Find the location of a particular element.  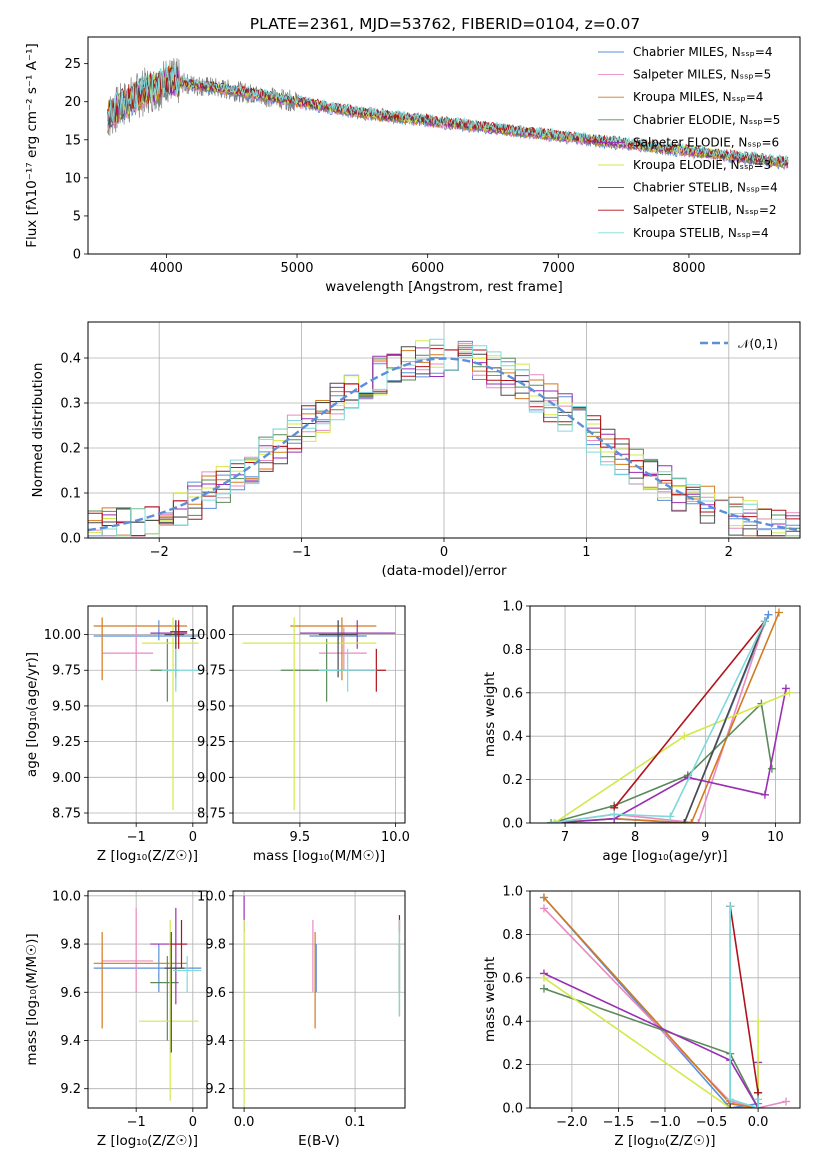

y-tick-label: 20 is located at coordinates (72, 102).